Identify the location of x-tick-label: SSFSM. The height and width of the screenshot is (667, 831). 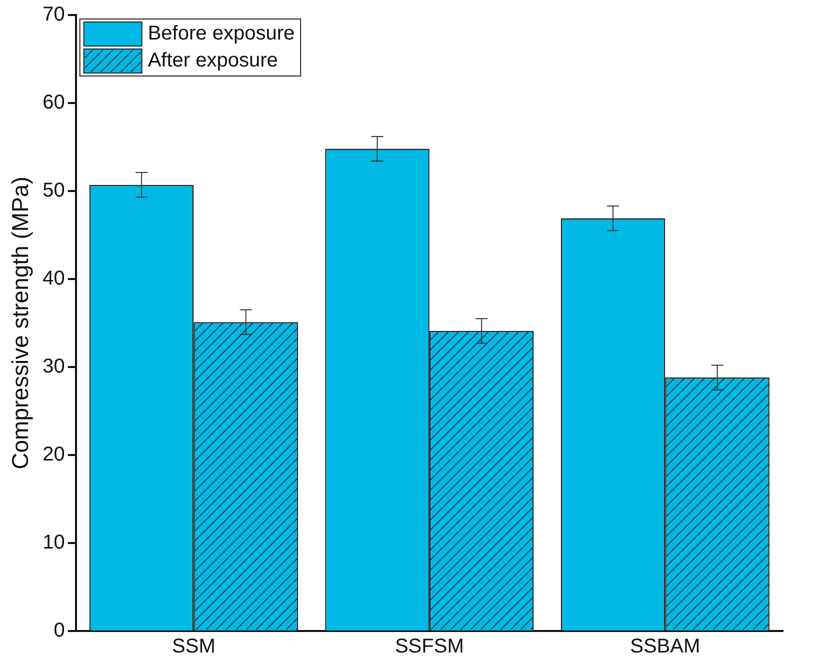
(429, 647).